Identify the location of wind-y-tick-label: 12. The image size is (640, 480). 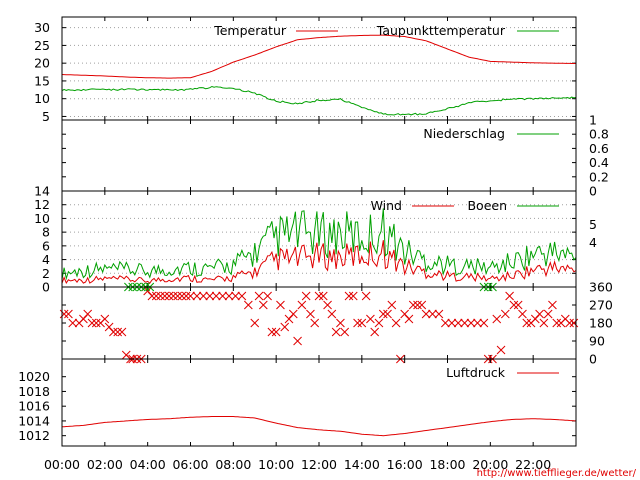
(42, 204).